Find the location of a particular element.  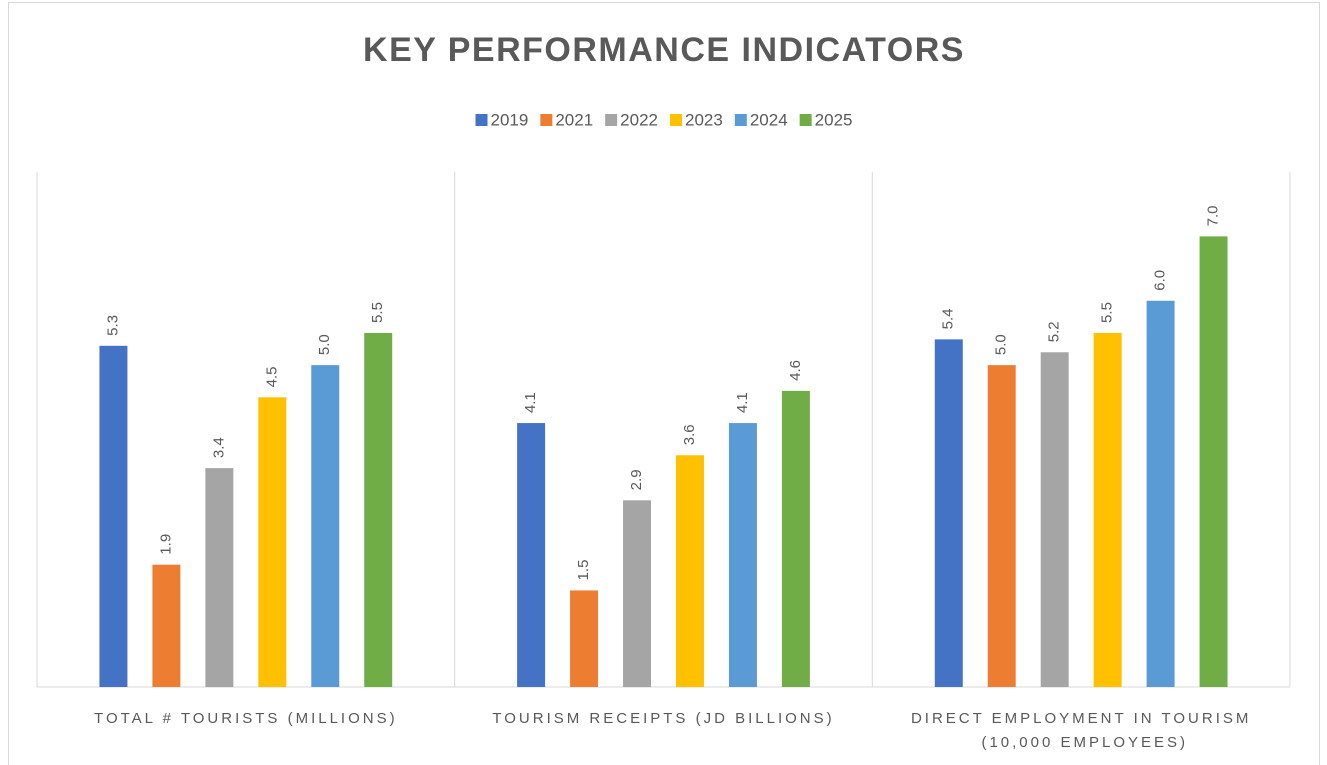

data-label: 4.5 is located at coordinates (271, 376).